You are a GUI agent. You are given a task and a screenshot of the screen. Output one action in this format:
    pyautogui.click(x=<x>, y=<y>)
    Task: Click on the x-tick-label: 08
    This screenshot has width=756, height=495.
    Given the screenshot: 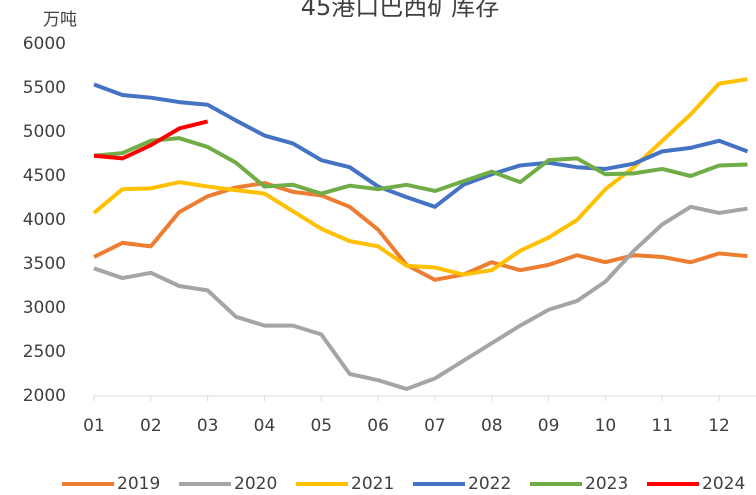 What is the action you would take?
    pyautogui.click(x=492, y=426)
    